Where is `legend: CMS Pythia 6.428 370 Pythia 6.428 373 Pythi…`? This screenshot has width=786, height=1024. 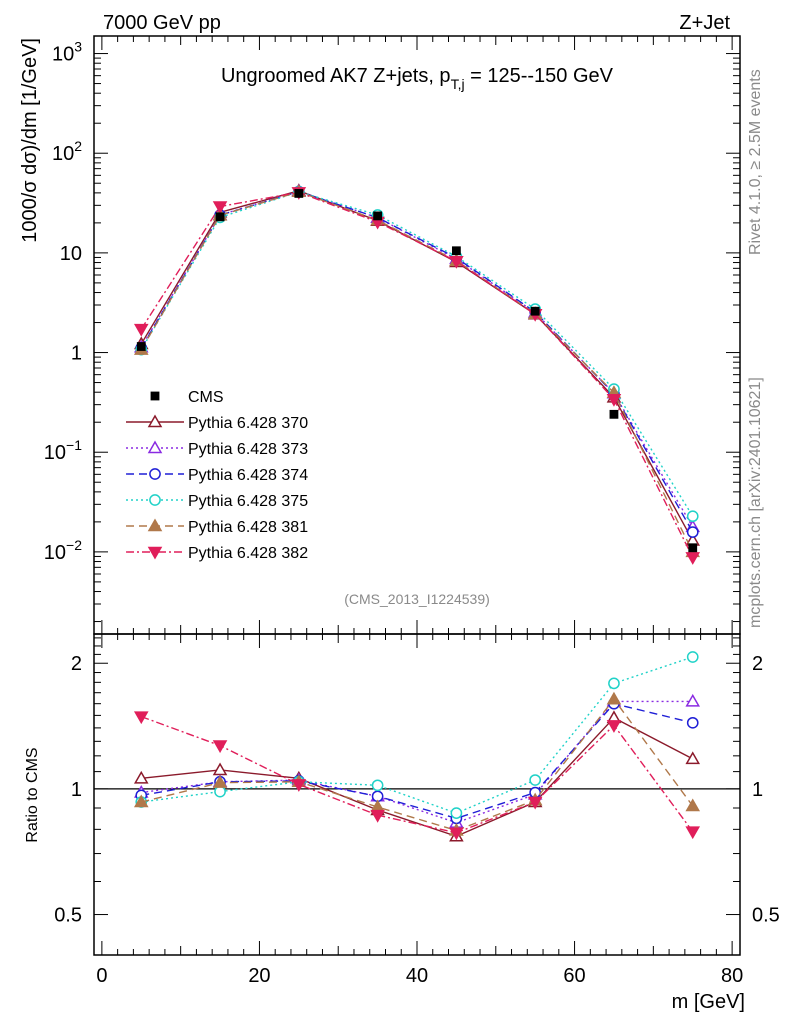
legend: CMS Pythia 6.428 370 Pythia 6.428 373 Pythi… is located at coordinates (217, 475).